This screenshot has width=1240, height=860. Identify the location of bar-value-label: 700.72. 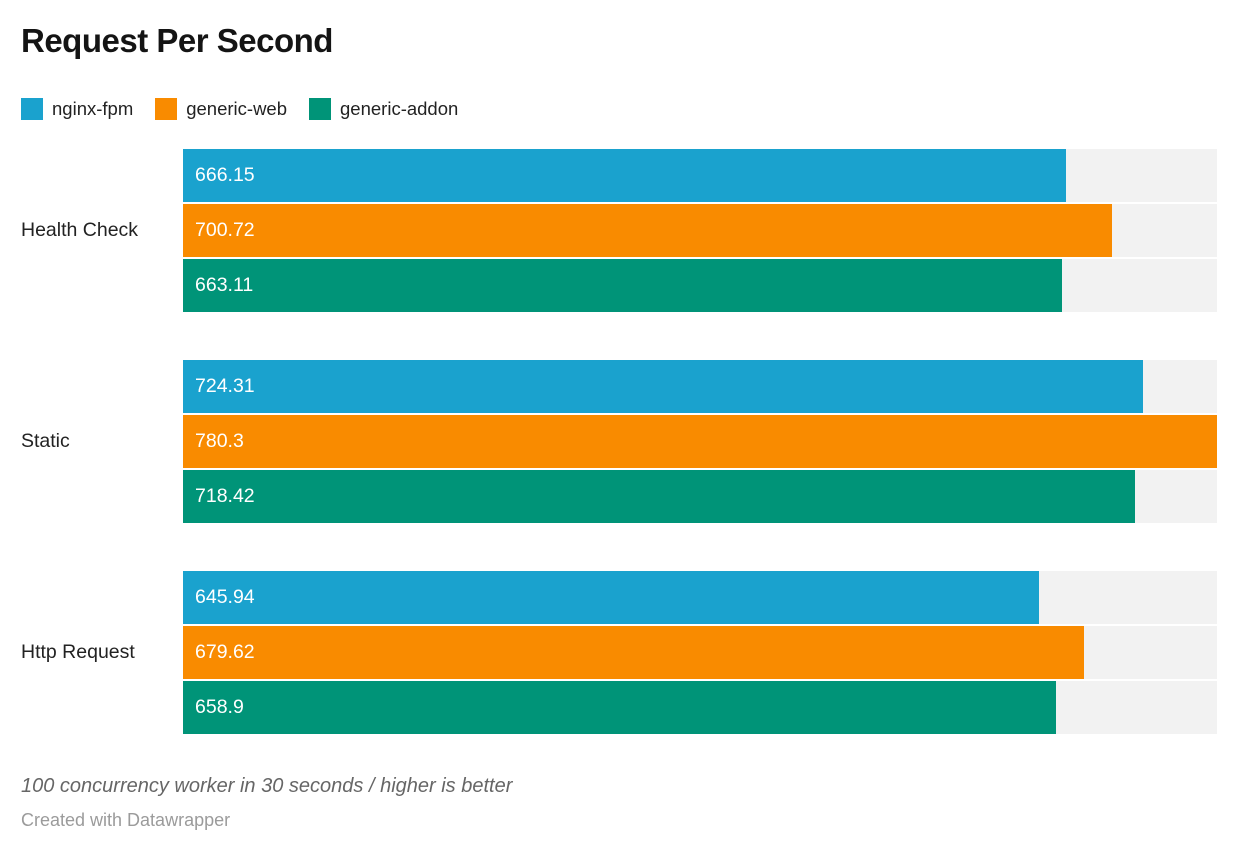
(225, 230).